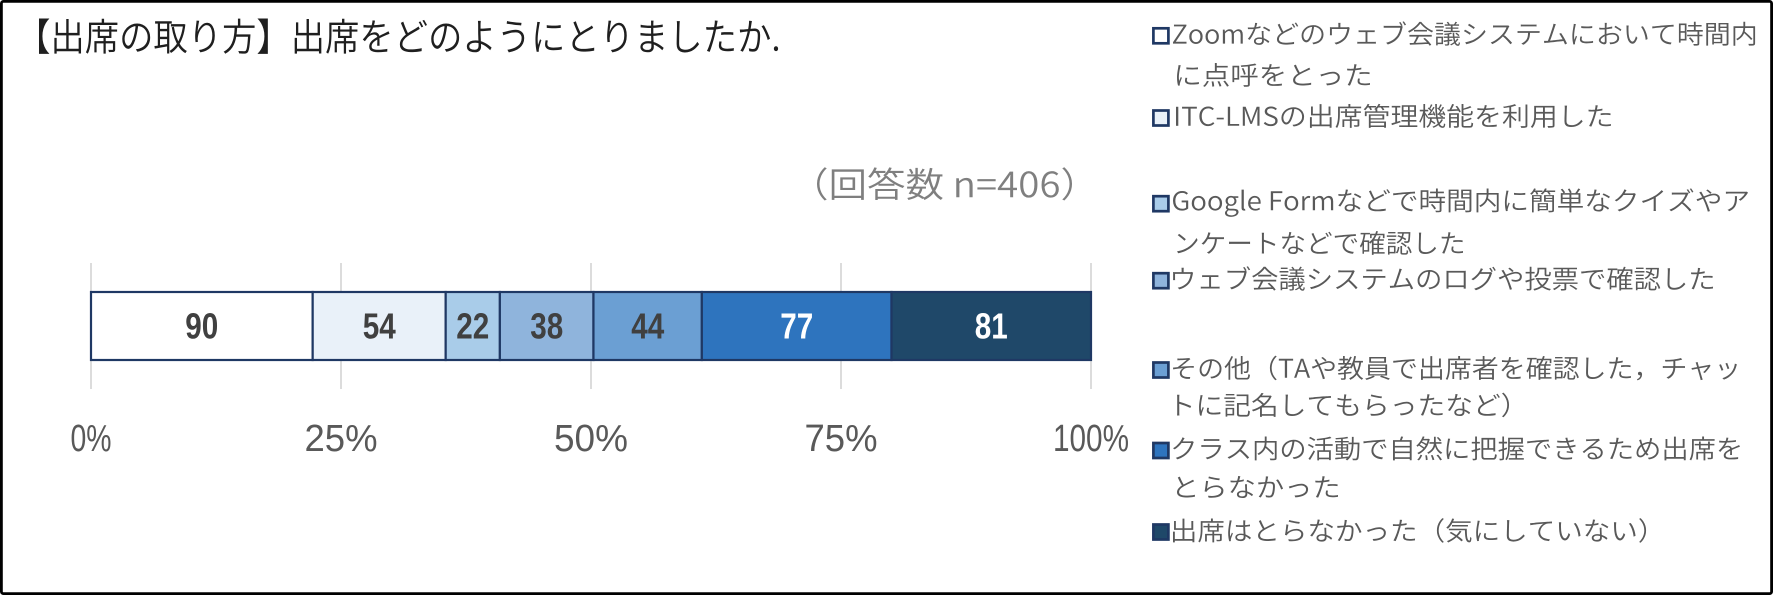 The height and width of the screenshot is (600, 1773). What do you see at coordinates (796, 326) in the screenshot?
I see `svg-text: 77` at bounding box center [796, 326].